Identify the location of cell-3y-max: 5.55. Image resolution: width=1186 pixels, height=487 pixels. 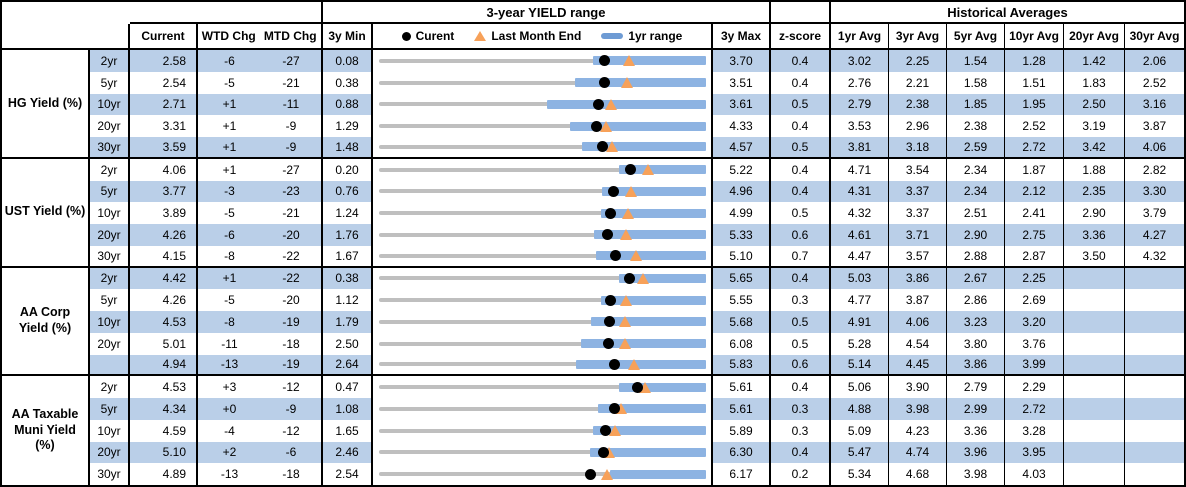
(742, 300).